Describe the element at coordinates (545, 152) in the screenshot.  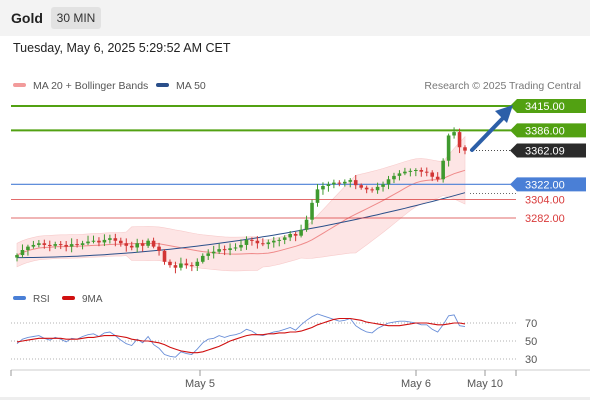
I see `level-label-3362.09: 3362.09` at that location.